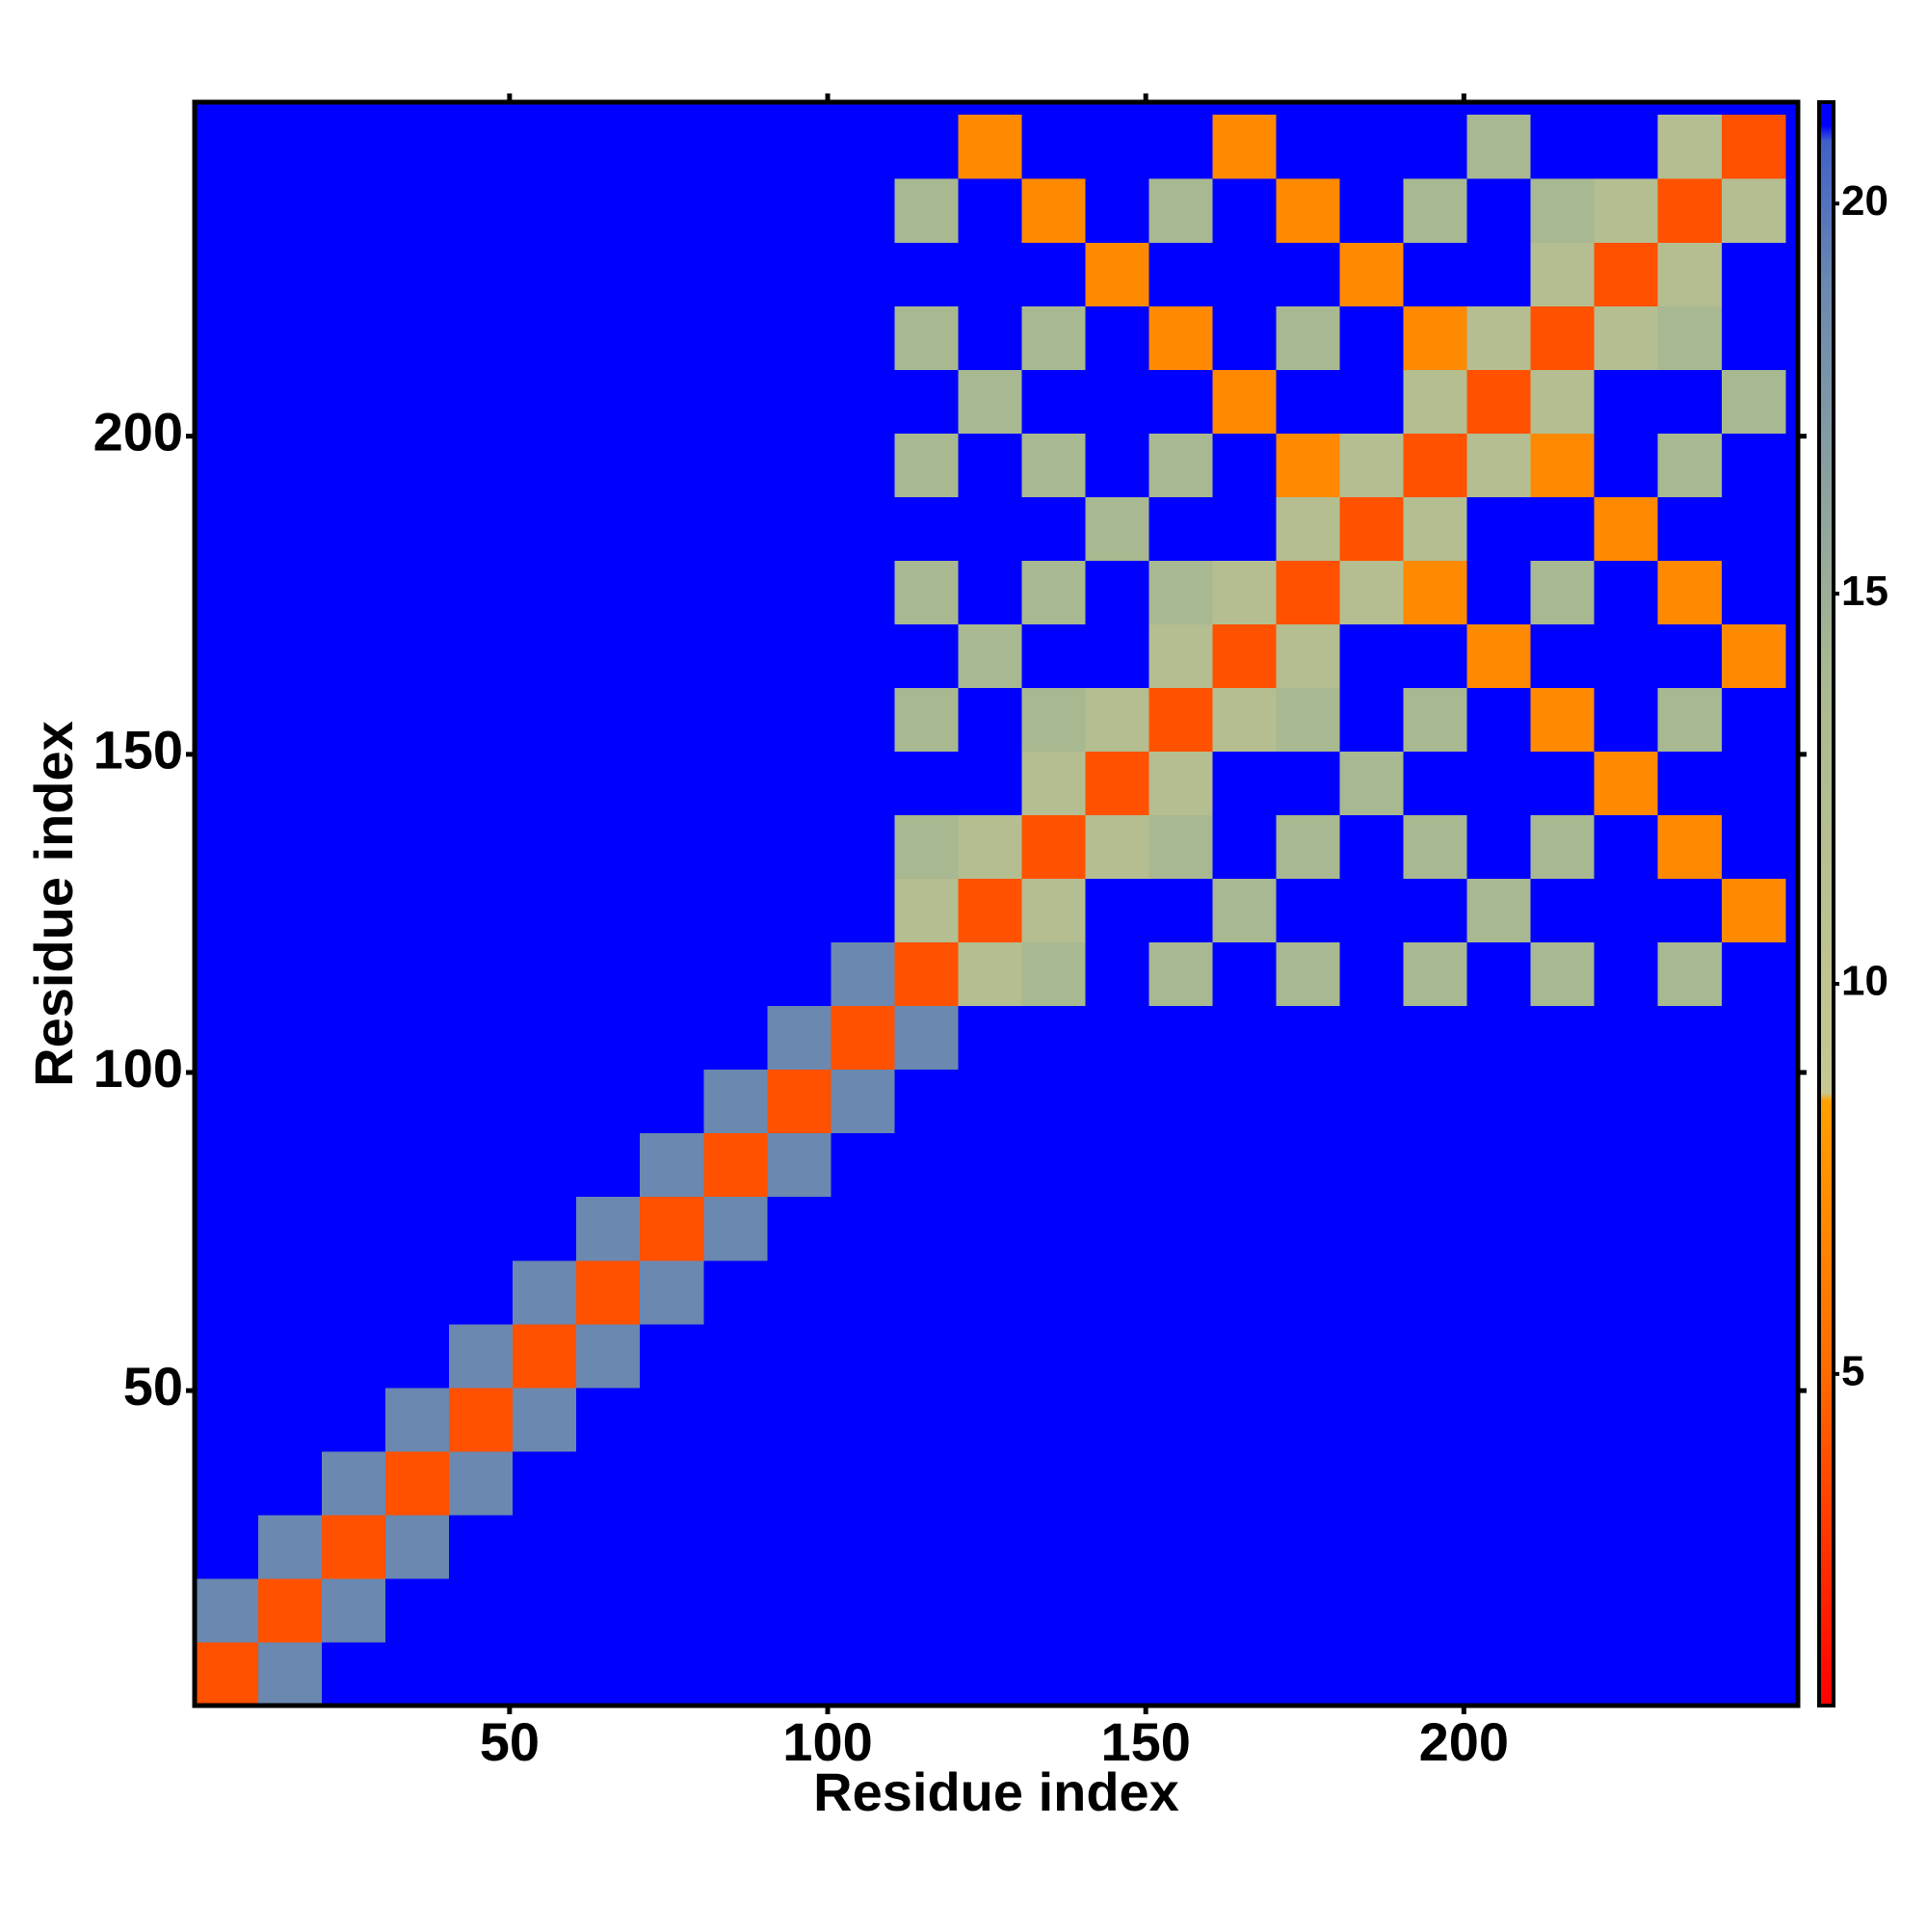  What do you see at coordinates (827, 1741) in the screenshot?
I see `x-tick-label: 100` at bounding box center [827, 1741].